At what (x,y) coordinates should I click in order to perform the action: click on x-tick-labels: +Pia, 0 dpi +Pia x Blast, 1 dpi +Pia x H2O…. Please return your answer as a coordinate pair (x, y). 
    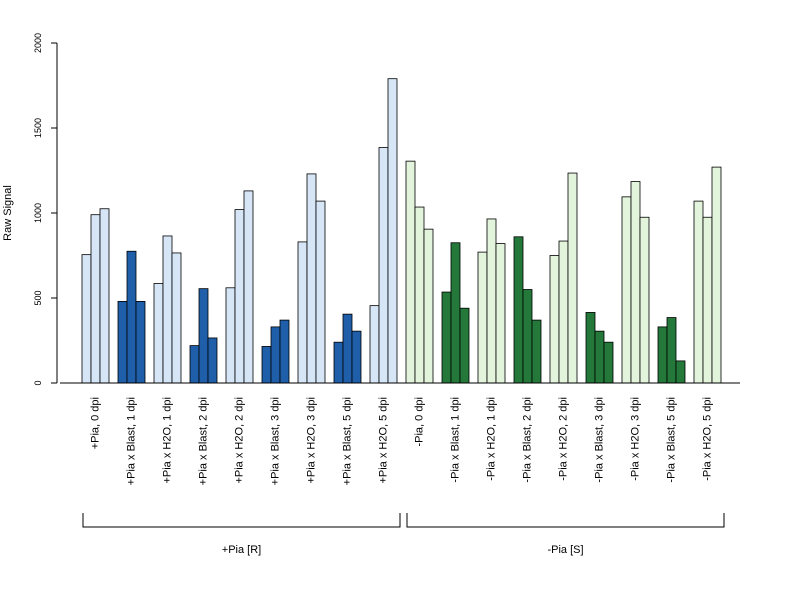
    Looking at the image, I should click on (401, 441).